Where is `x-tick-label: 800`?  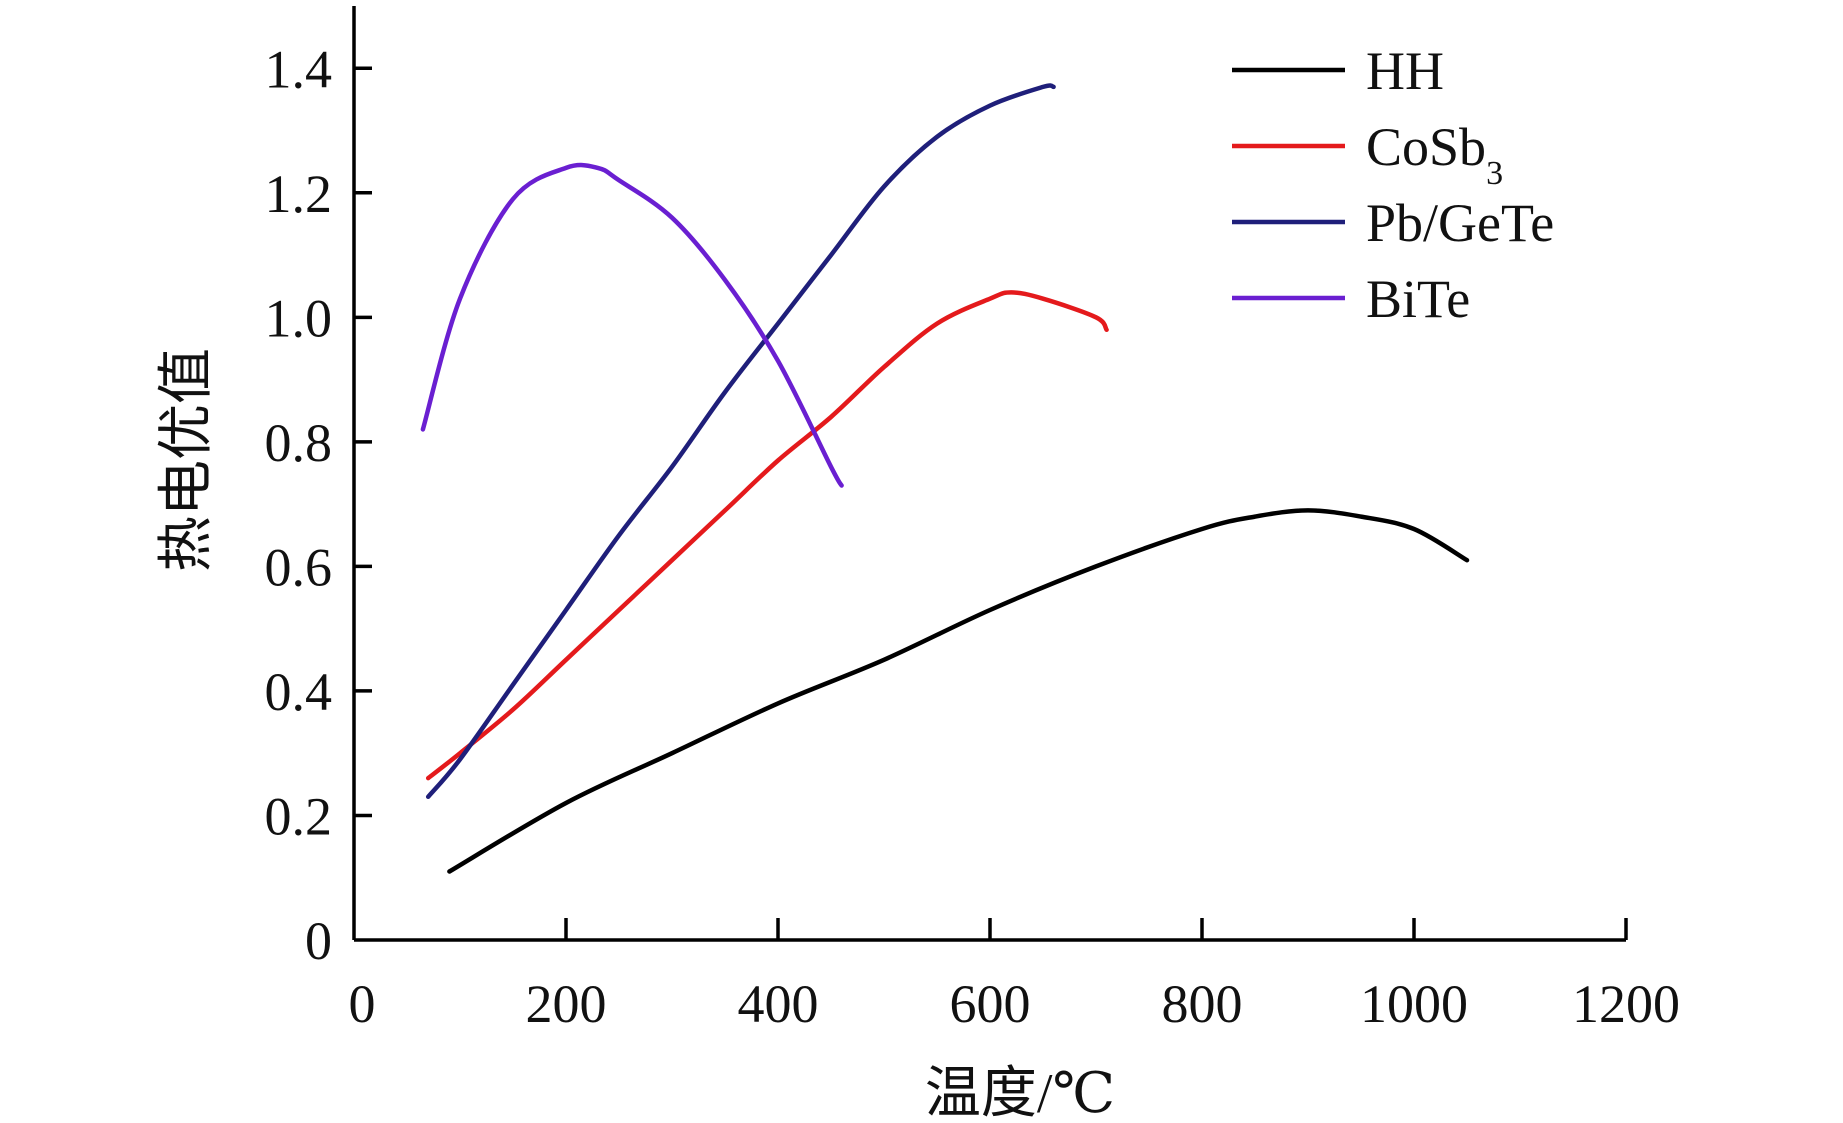
x-tick-label: 800 is located at coordinates (1202, 1004).